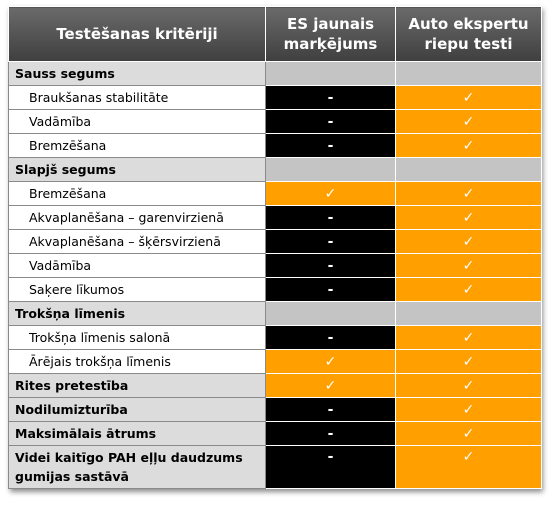 This screenshot has width=549, height=508. I want to click on table-row: Trokšņa līmenis salonā - ✓, so click(275, 337).